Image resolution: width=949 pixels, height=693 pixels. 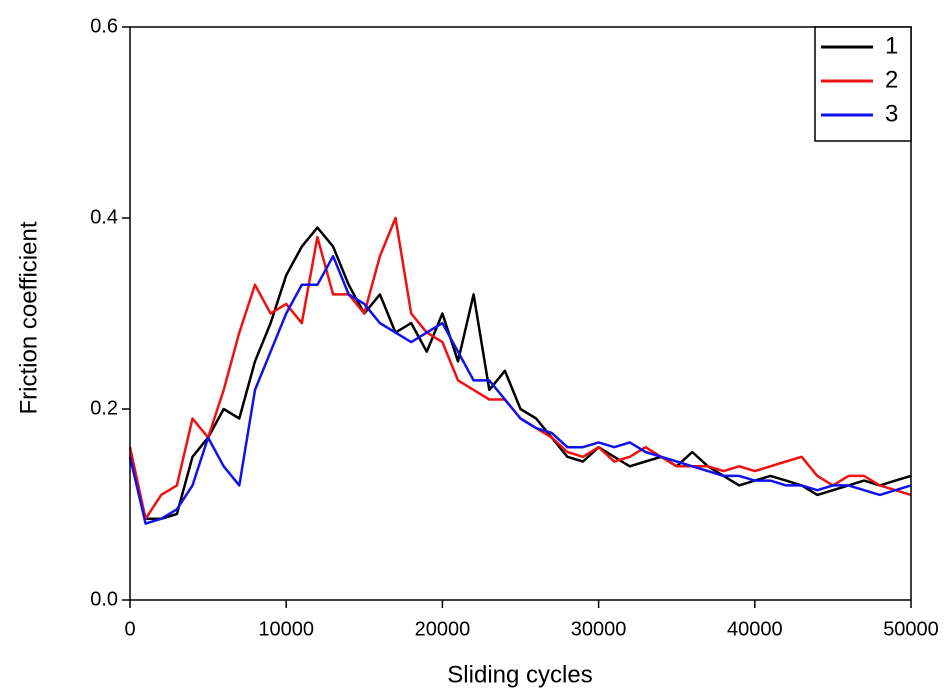 What do you see at coordinates (28, 317) in the screenshot?
I see `y-axis-title: Friction coefficient` at bounding box center [28, 317].